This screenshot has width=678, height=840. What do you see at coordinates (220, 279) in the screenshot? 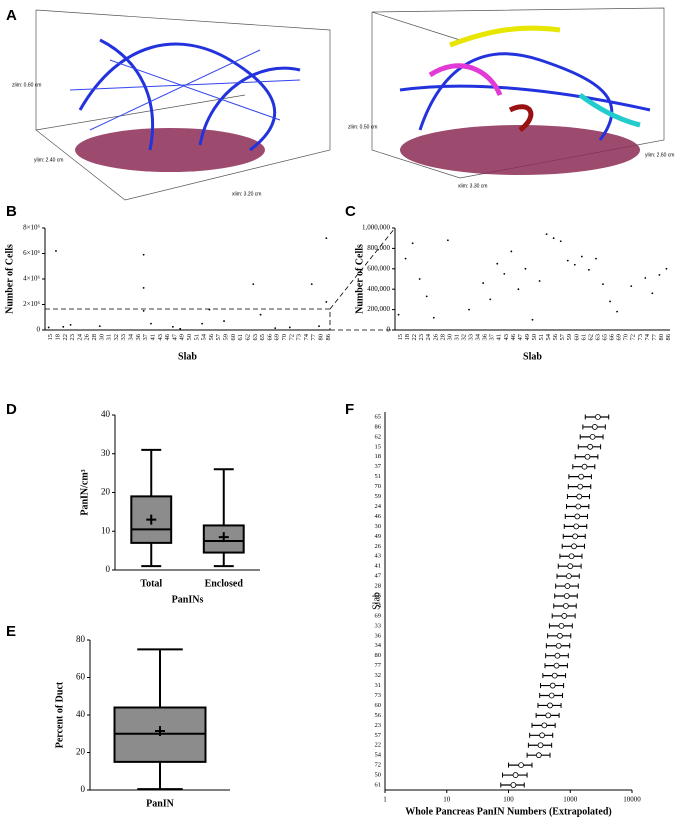
I see `zoom-guide` at bounding box center [220, 279].